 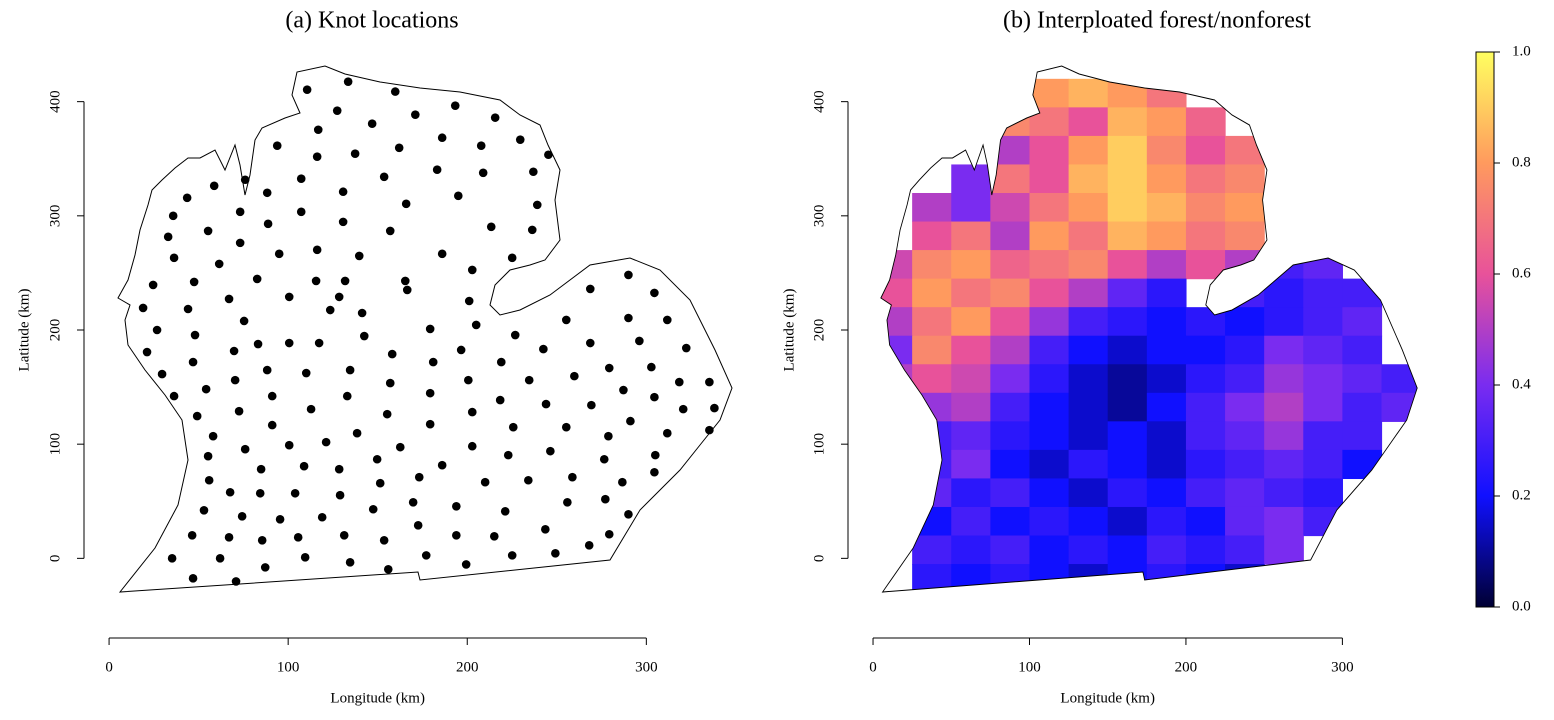 What do you see at coordinates (1521, 384) in the screenshot?
I see `colorbar-tick-label: 0.4` at bounding box center [1521, 384].